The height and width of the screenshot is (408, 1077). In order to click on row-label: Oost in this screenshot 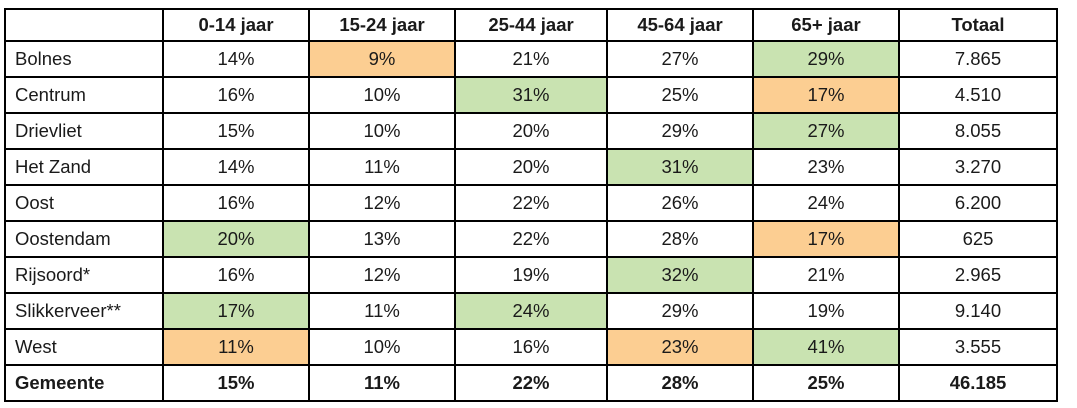, I will do `click(84, 203)`.